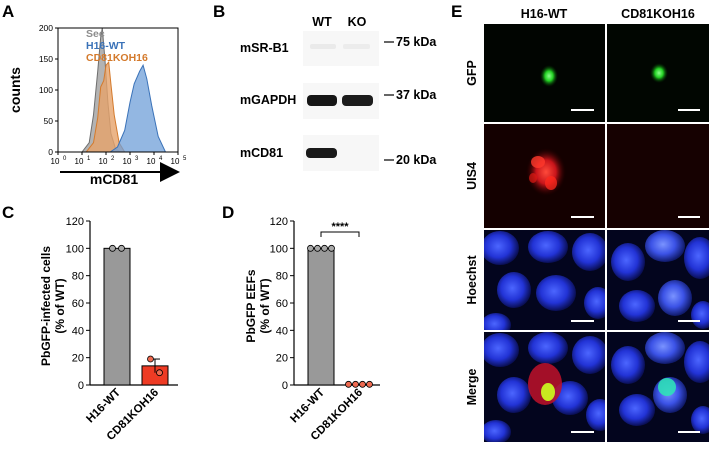  What do you see at coordinates (357, 100) in the screenshot?
I see `blot-band-mgapdh-ko` at bounding box center [357, 100].